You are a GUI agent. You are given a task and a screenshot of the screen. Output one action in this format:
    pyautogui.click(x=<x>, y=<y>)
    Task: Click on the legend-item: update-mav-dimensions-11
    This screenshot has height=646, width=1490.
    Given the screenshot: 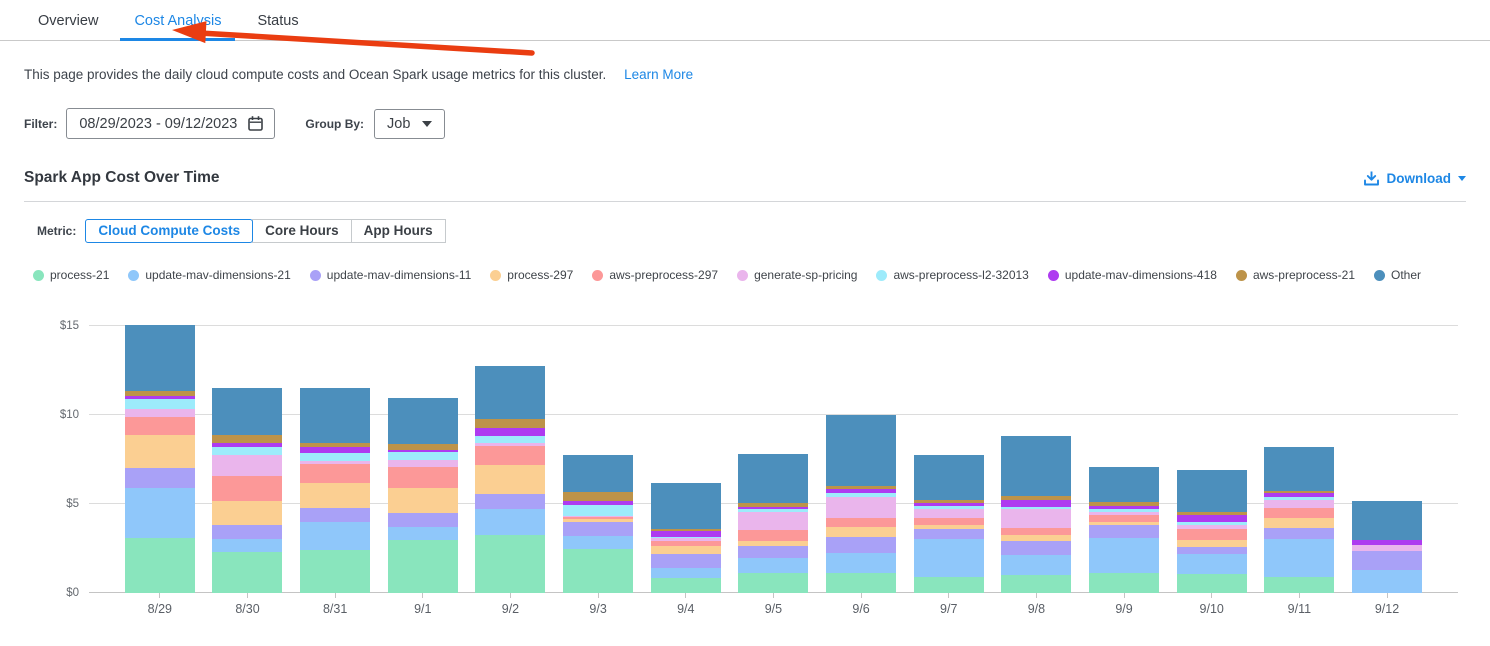 What is the action you would take?
    pyautogui.click(x=390, y=275)
    